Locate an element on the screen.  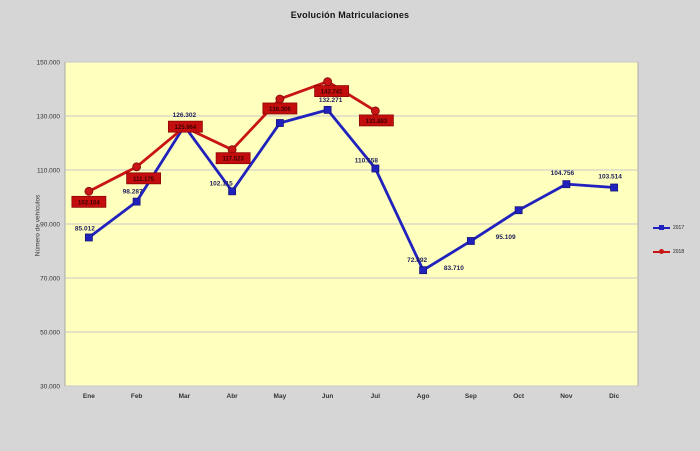
legend-square-marker-icon is located at coordinates (661, 227).